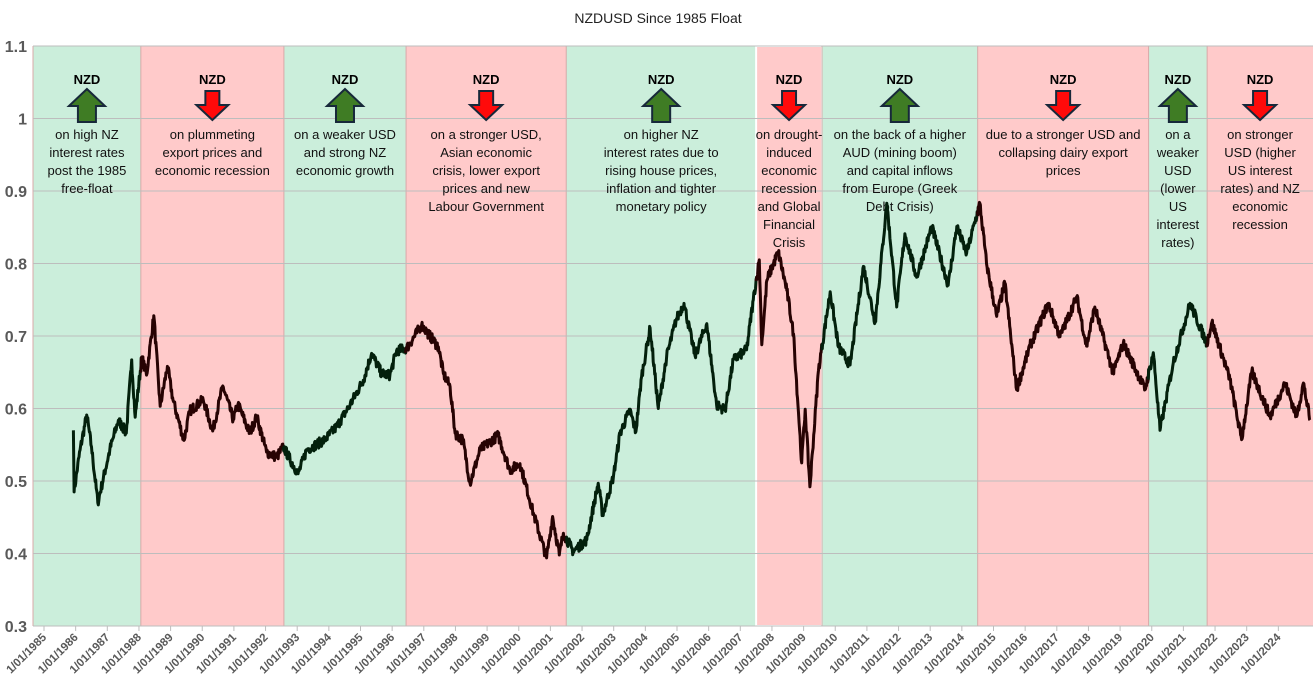 This screenshot has height=687, width=1316. Describe the element at coordinates (486, 152) in the screenshot. I see `annotation-text-line: Asian economic` at that location.